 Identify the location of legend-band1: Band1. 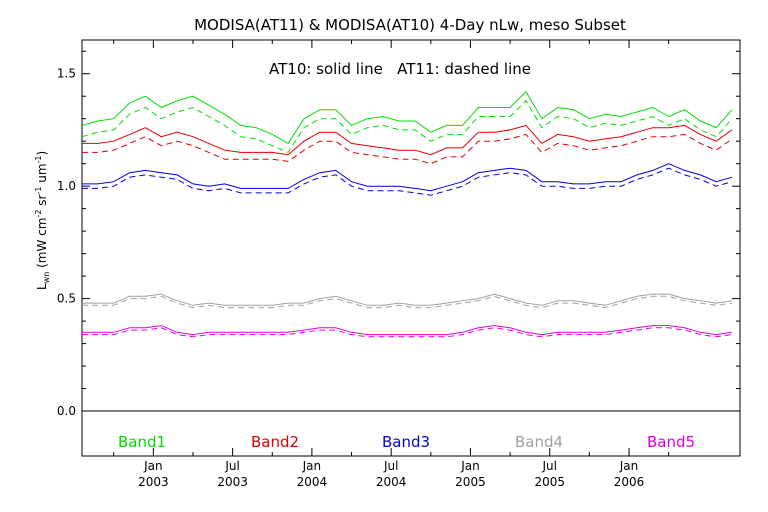
(142, 442).